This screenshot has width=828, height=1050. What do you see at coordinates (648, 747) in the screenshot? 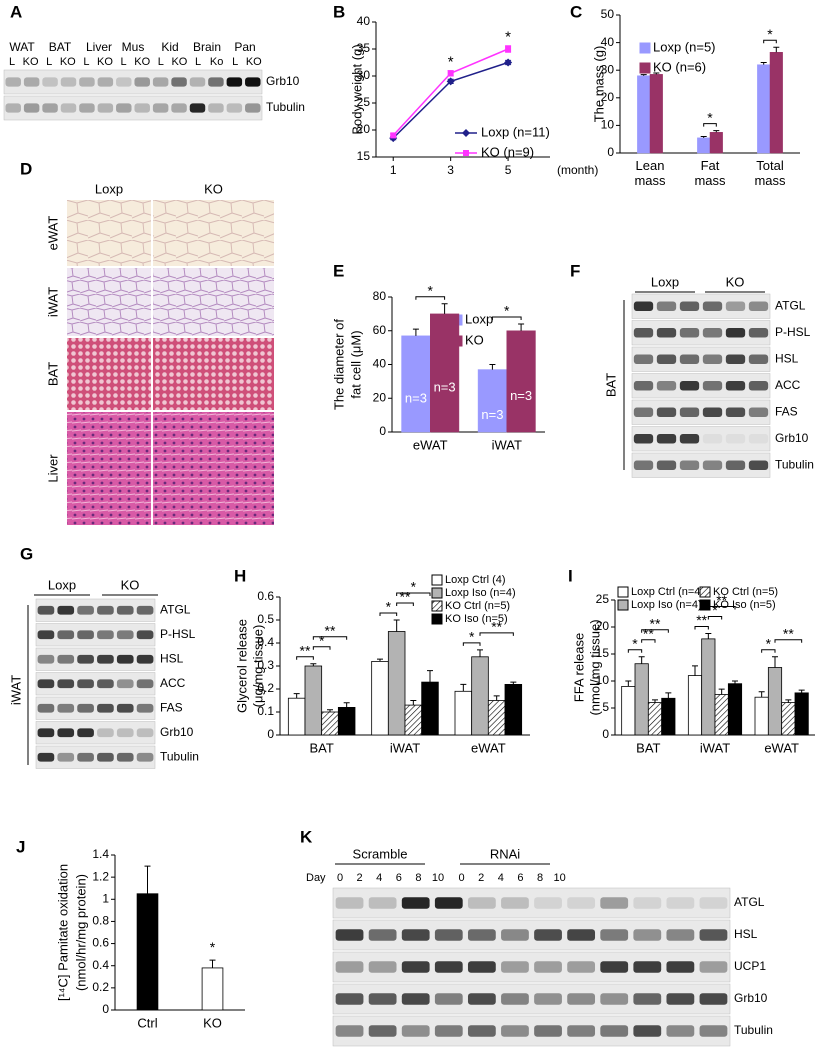
I see `x-tick-label: BAT` at bounding box center [648, 747].